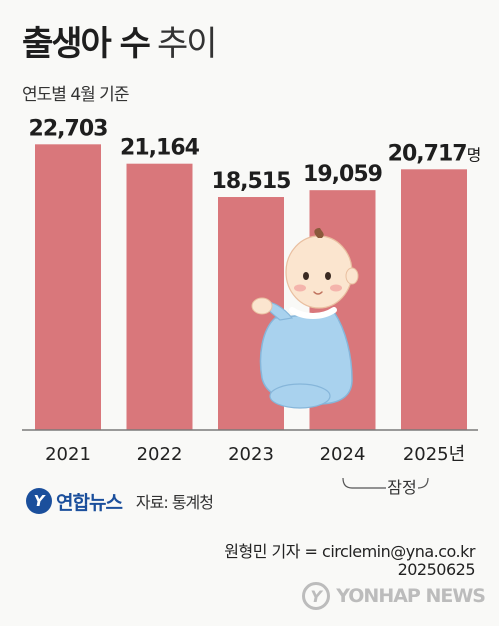 Image resolution: width=499 pixels, height=626 pixels. Describe the element at coordinates (423, 483) in the screenshot. I see `annotation-bracket-right` at that location.